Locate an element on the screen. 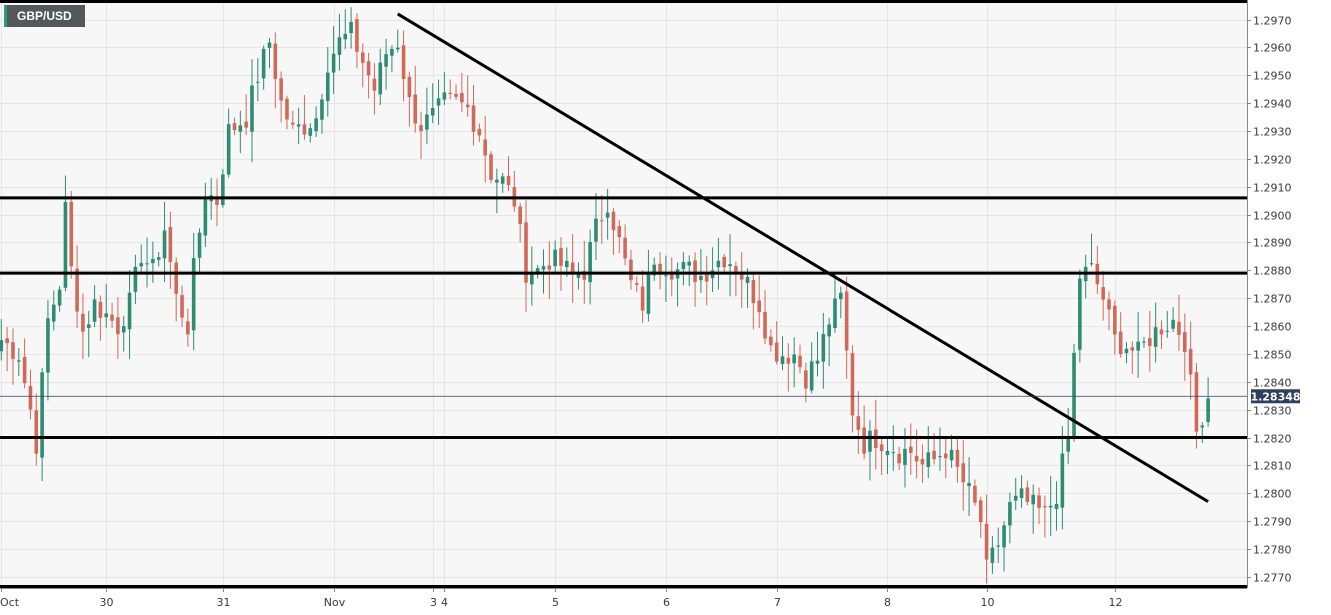 The image size is (1331, 615). y-tick-label: 1.2950 is located at coordinates (1272, 76).